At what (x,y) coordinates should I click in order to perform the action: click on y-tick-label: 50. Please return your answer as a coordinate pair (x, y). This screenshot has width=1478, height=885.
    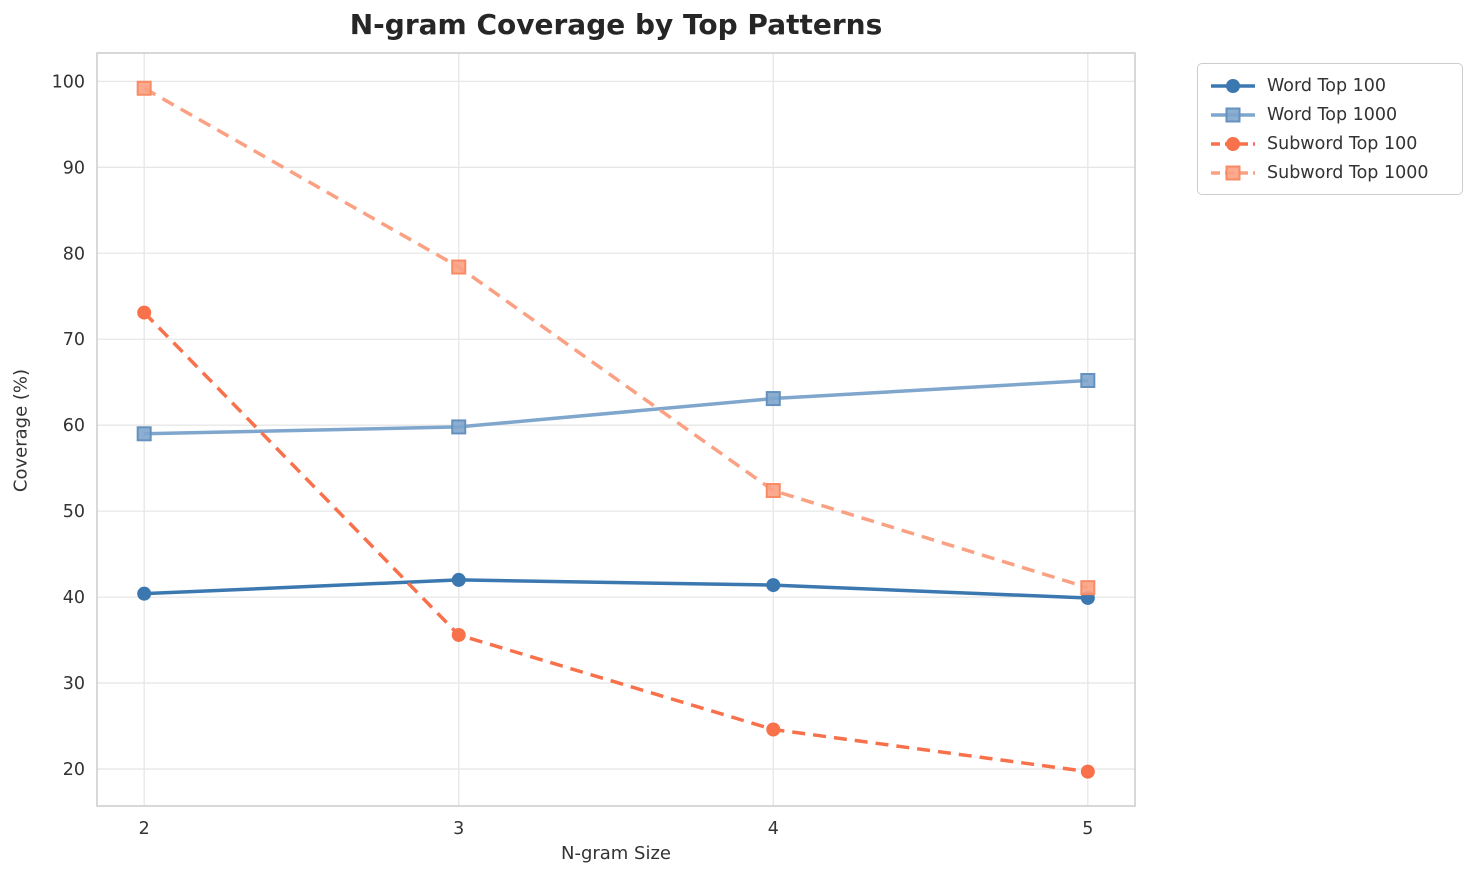
    Looking at the image, I should click on (74, 512).